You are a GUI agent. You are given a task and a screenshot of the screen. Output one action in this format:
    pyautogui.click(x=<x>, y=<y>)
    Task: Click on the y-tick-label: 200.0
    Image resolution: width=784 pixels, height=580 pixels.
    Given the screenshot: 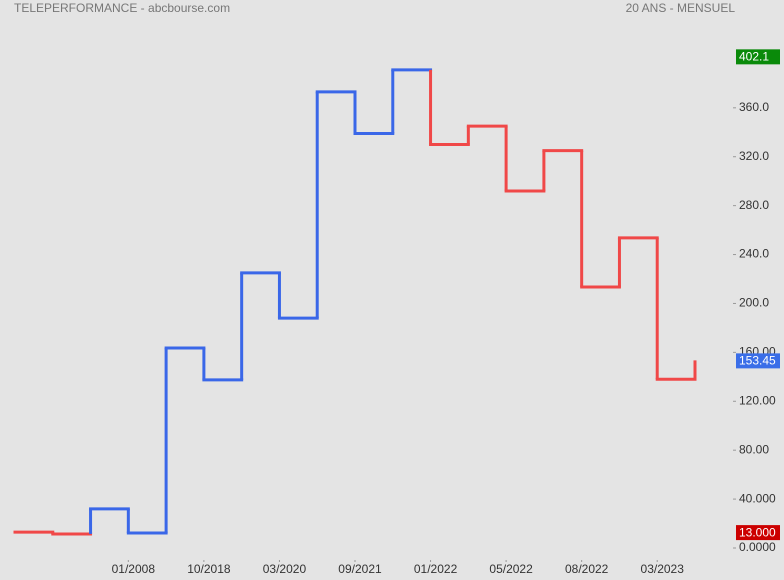 What is the action you would take?
    pyautogui.click(x=754, y=303)
    